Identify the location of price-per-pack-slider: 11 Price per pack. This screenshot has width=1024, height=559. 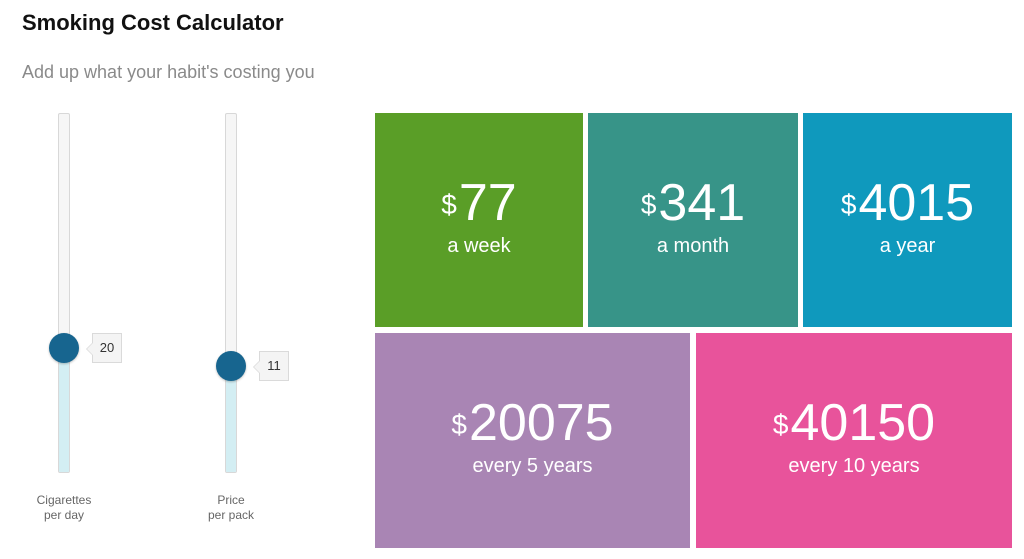
(233, 323).